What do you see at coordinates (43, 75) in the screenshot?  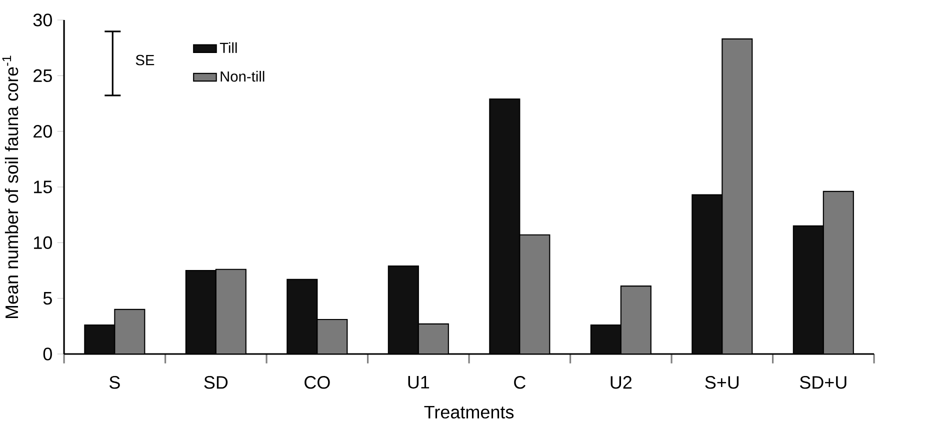 I see `y-tick-label: 25` at bounding box center [43, 75].